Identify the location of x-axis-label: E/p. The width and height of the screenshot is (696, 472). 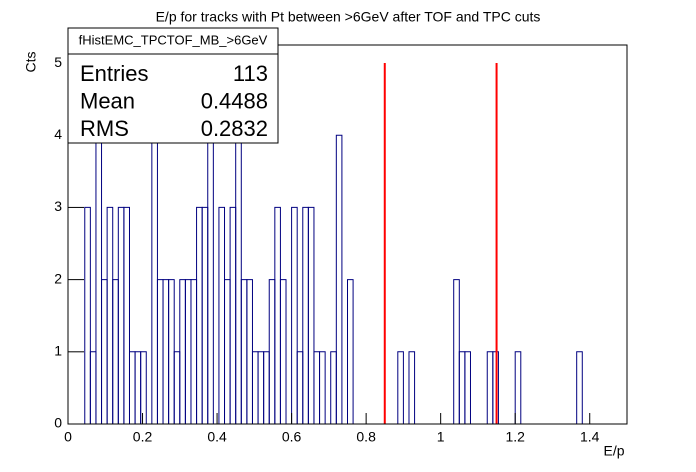
(613, 451).